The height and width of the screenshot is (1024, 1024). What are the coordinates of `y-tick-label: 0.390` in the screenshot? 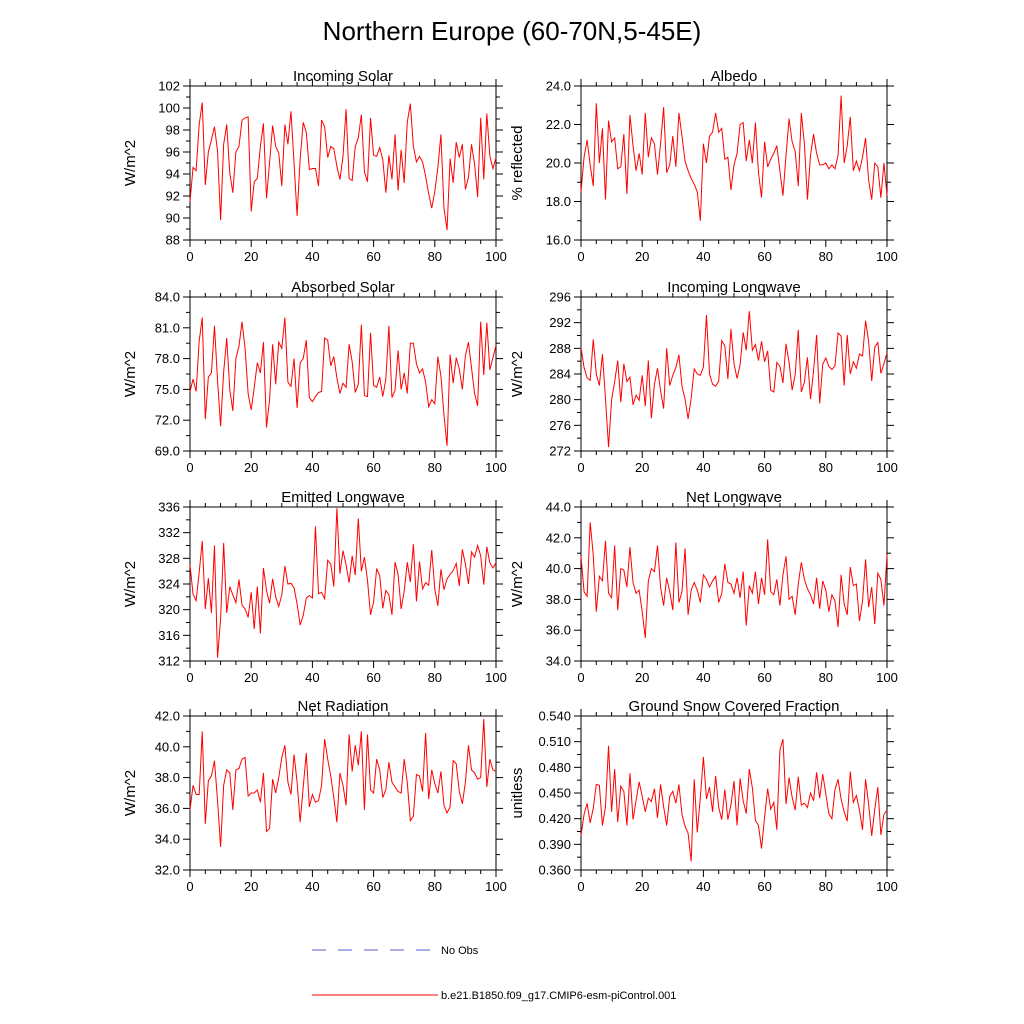 It's located at (554, 844).